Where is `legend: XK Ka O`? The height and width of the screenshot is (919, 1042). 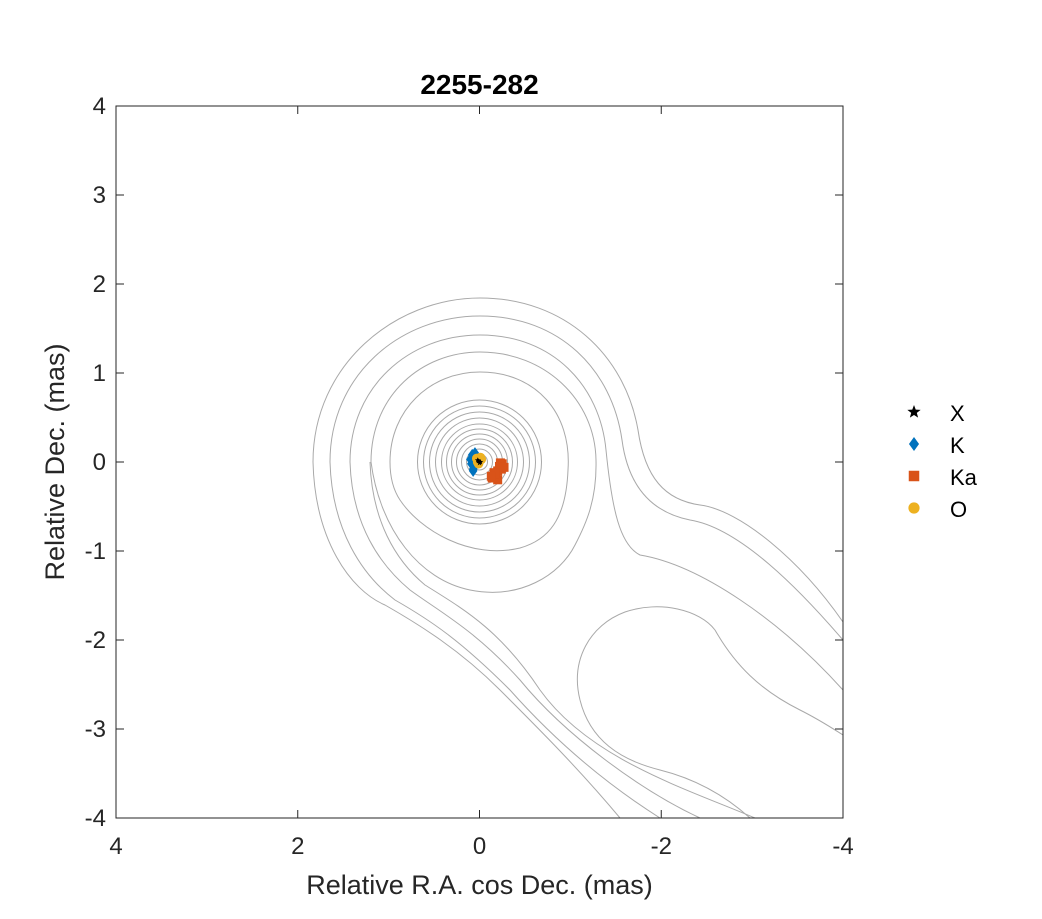 legend: XK Ka O is located at coordinates (942, 461).